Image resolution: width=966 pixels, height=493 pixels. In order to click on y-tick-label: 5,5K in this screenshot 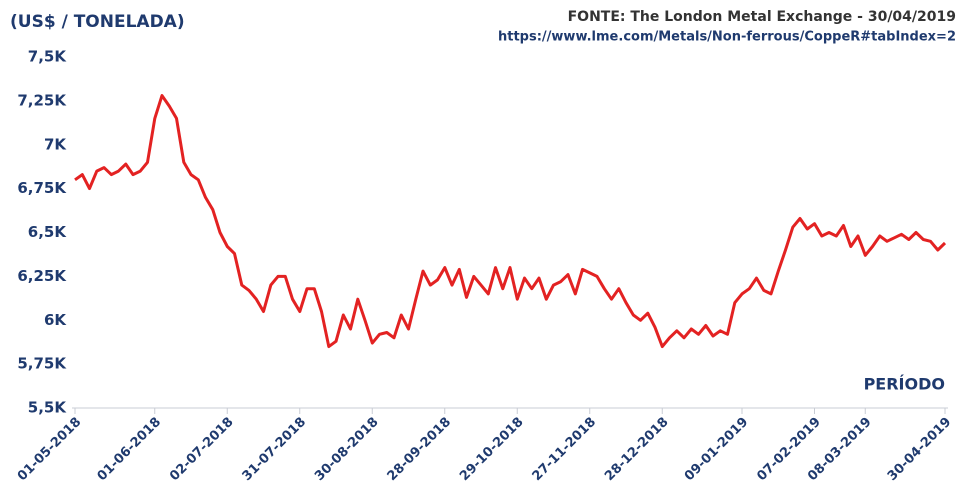, I will do `click(48, 408)`.